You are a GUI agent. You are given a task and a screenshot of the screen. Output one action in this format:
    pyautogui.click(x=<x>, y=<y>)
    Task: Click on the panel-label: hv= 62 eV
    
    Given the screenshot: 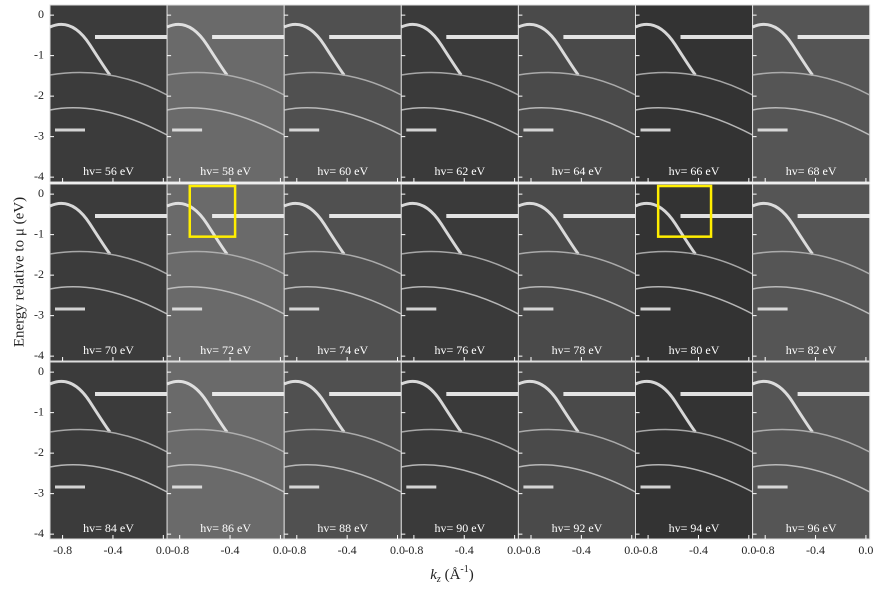 What is the action you would take?
    pyautogui.click(x=459, y=171)
    